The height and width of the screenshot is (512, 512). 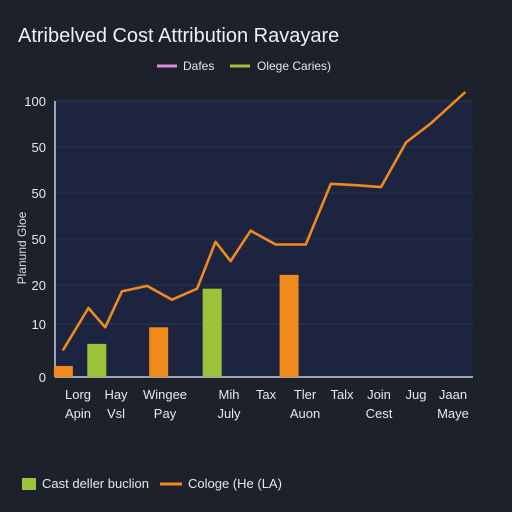 I want to click on legend-label: Cologe (He (LA), so click(x=235, y=483).